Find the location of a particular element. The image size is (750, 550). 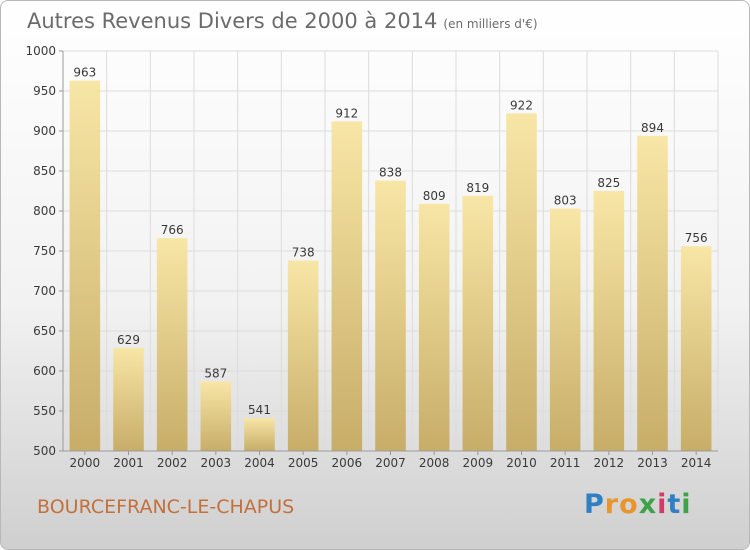

bar-2012 is located at coordinates (609, 321).